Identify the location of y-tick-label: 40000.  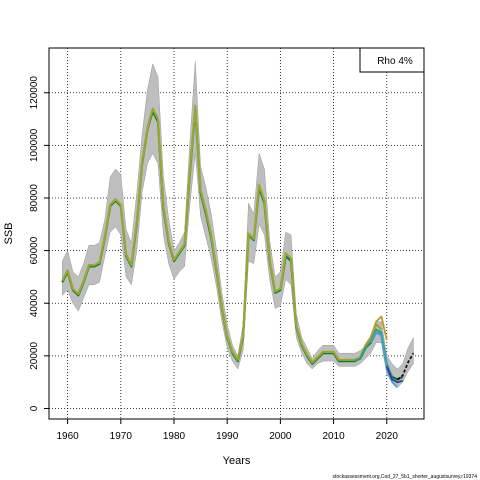
(34, 303).